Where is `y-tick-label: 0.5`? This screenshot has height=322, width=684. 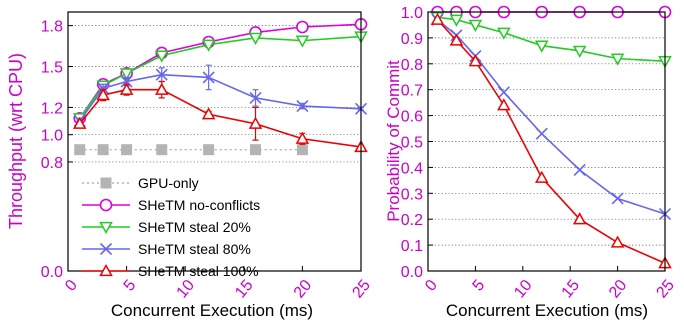
y-tick-label: 0.5 is located at coordinates (412, 143).